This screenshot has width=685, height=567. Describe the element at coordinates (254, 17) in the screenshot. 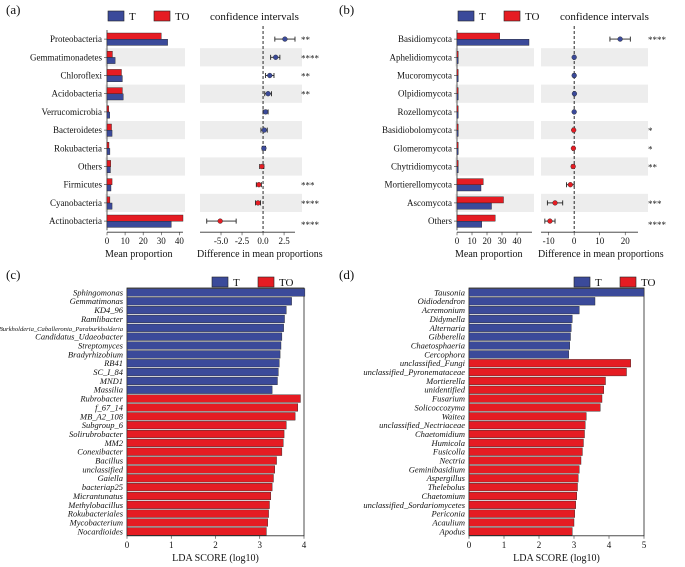

I see `panel-a-ci-title: confidence intervals` at that location.